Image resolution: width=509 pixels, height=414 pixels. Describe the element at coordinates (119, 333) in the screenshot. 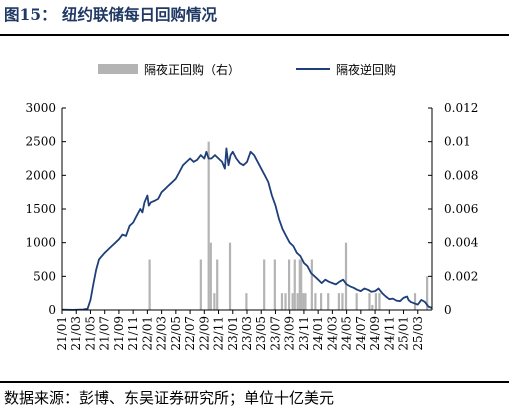

I see `x-tick-label: 21/09` at that location.